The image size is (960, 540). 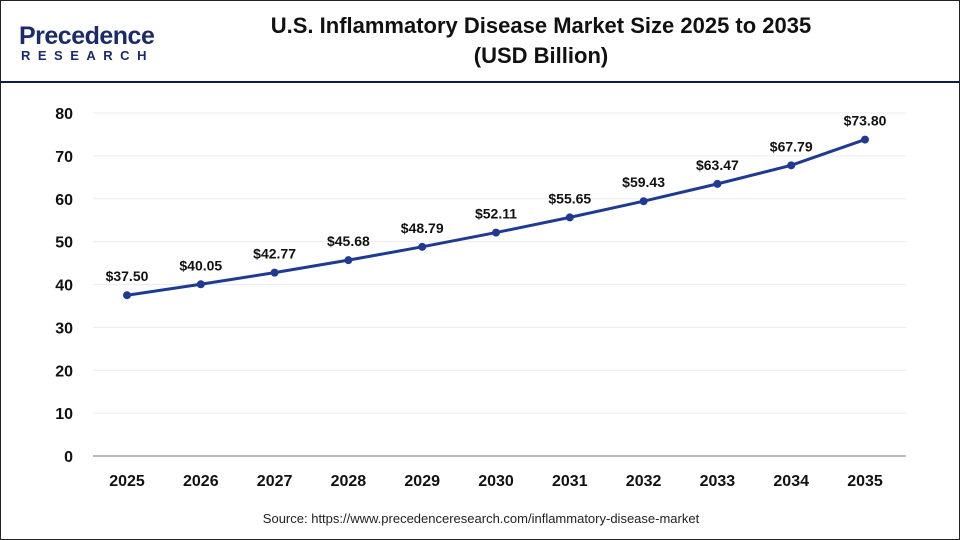 What do you see at coordinates (64, 328) in the screenshot?
I see `y-tick-label: 30` at bounding box center [64, 328].